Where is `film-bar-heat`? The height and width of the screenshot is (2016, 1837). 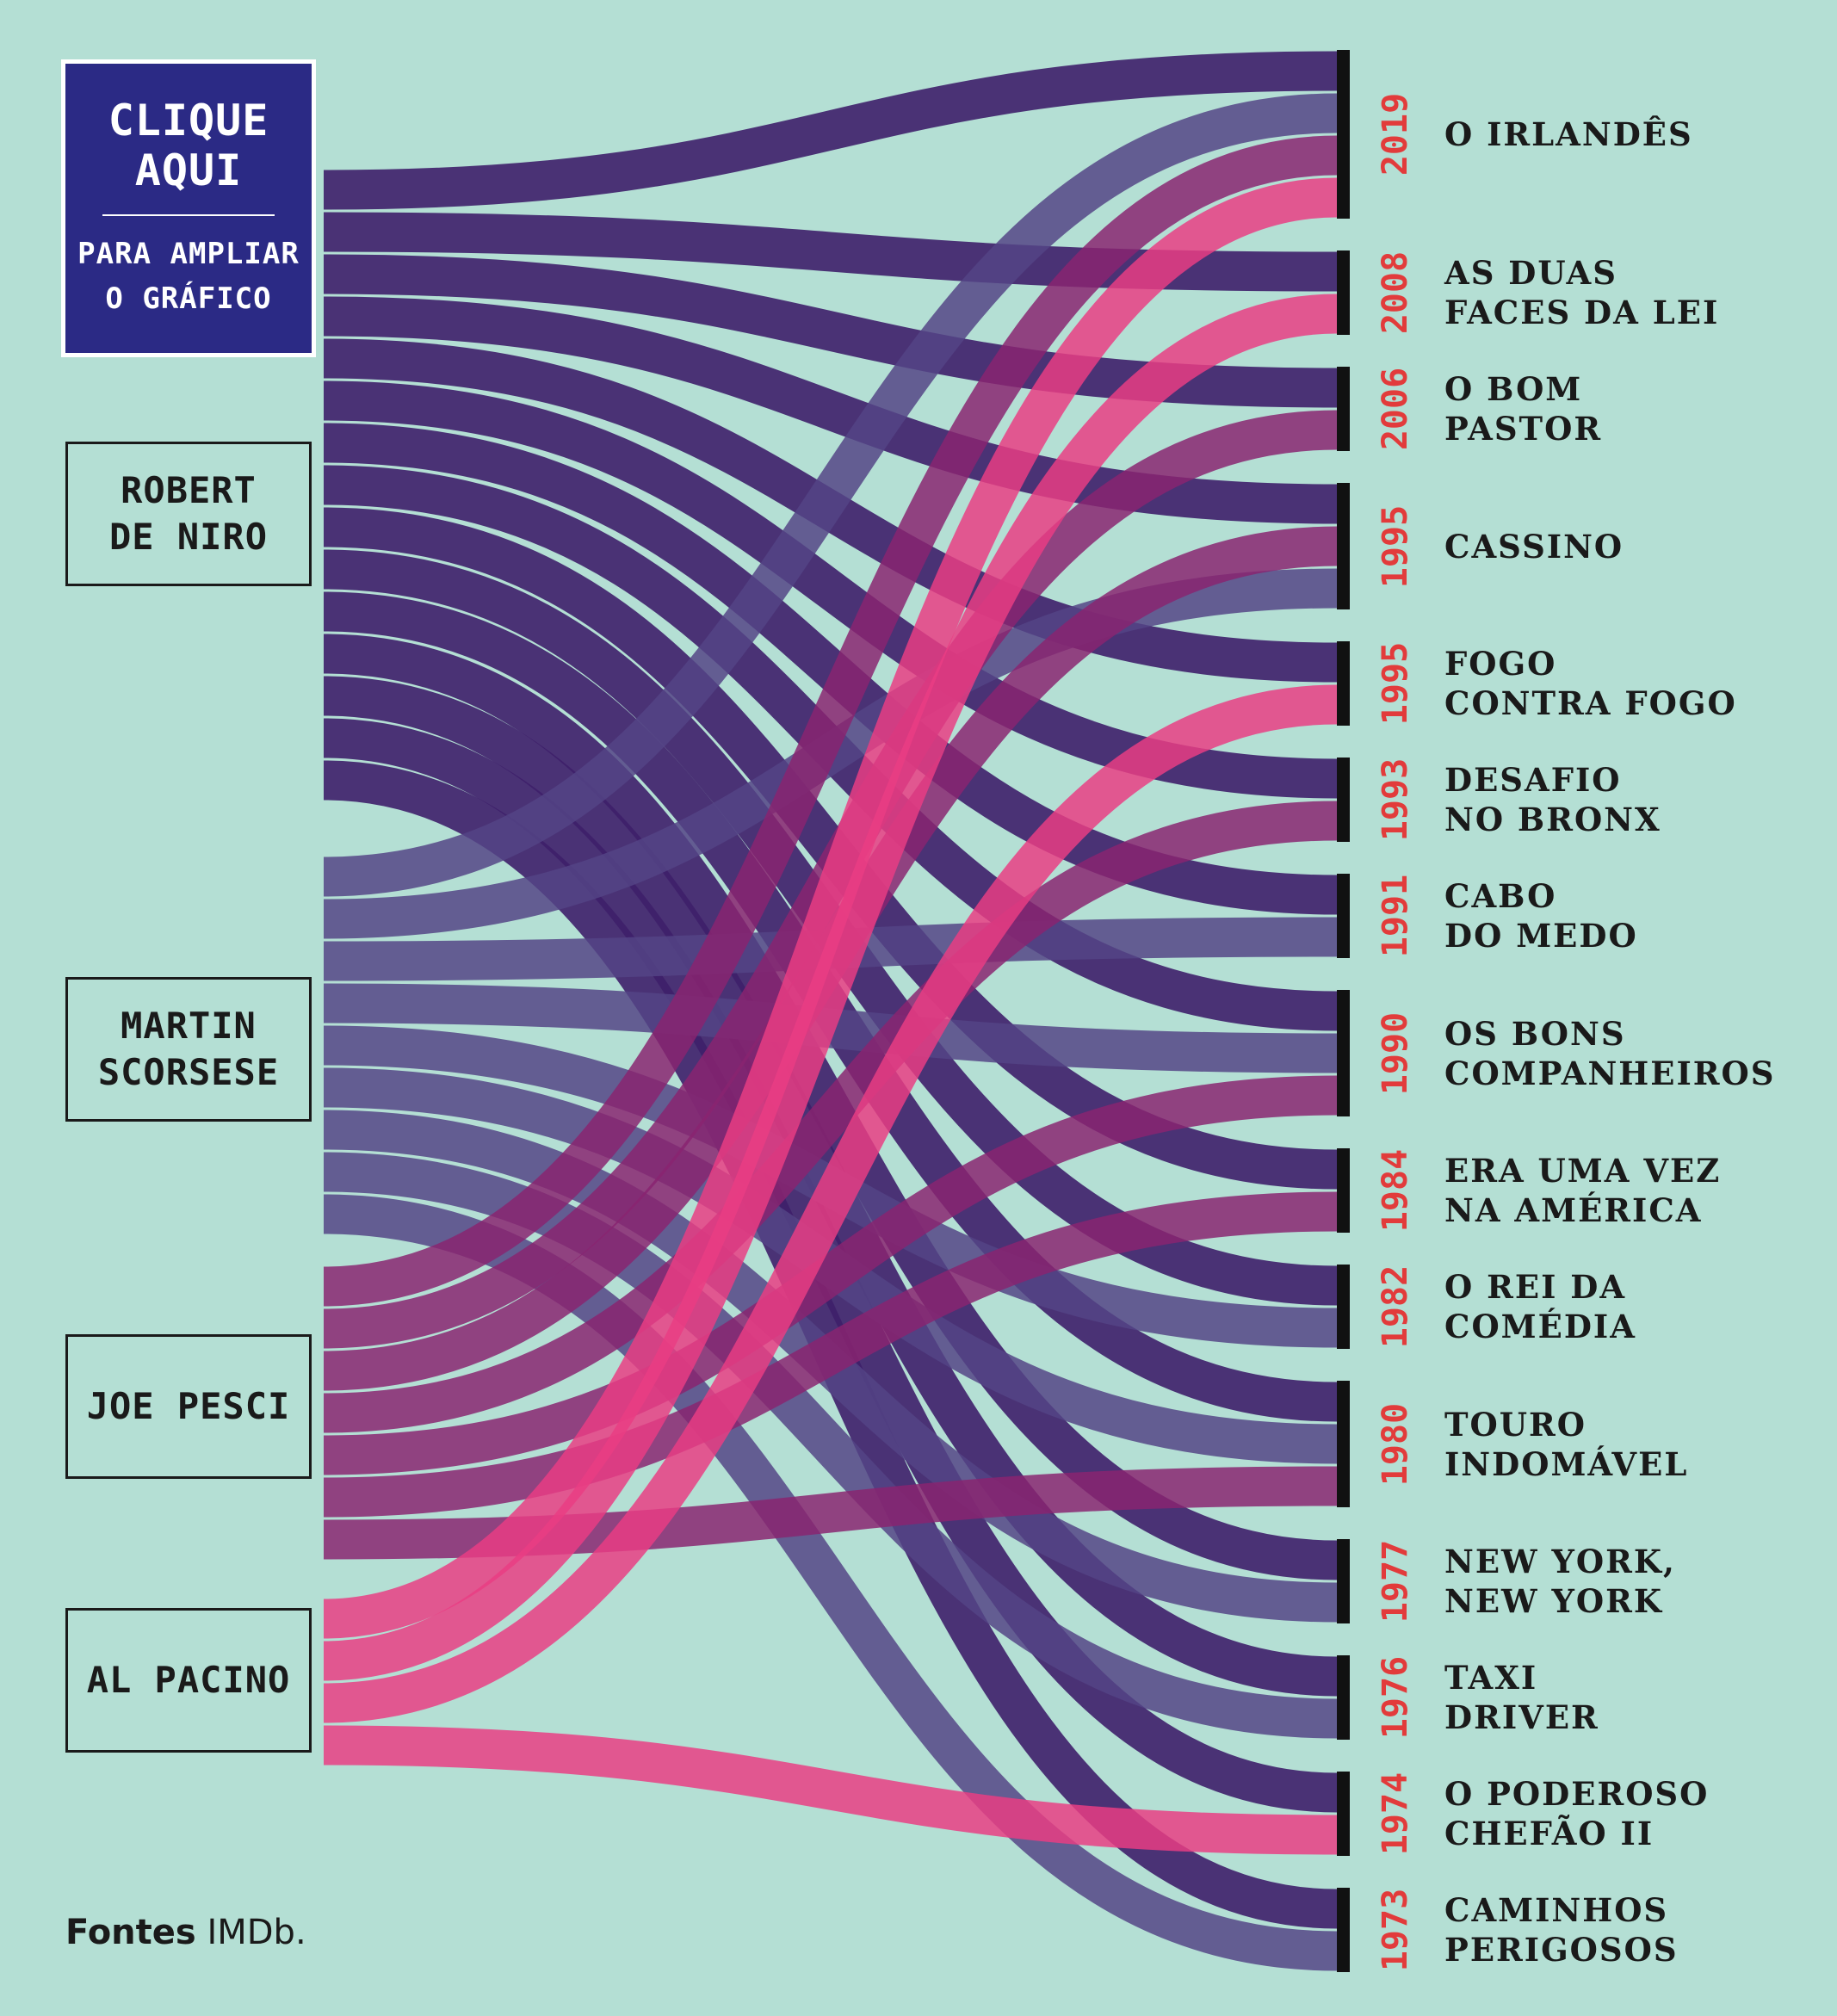
film-bar-heat is located at coordinates (1344, 684).